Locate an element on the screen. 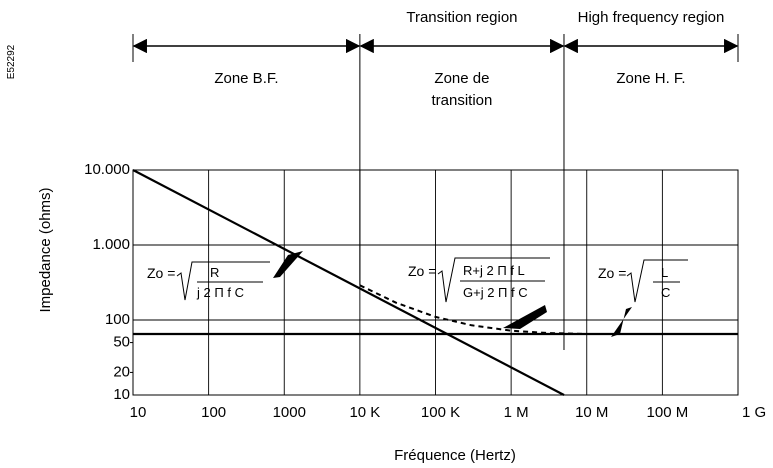 This screenshot has width=773, height=468. x-tick-label: 100 is located at coordinates (213, 412).